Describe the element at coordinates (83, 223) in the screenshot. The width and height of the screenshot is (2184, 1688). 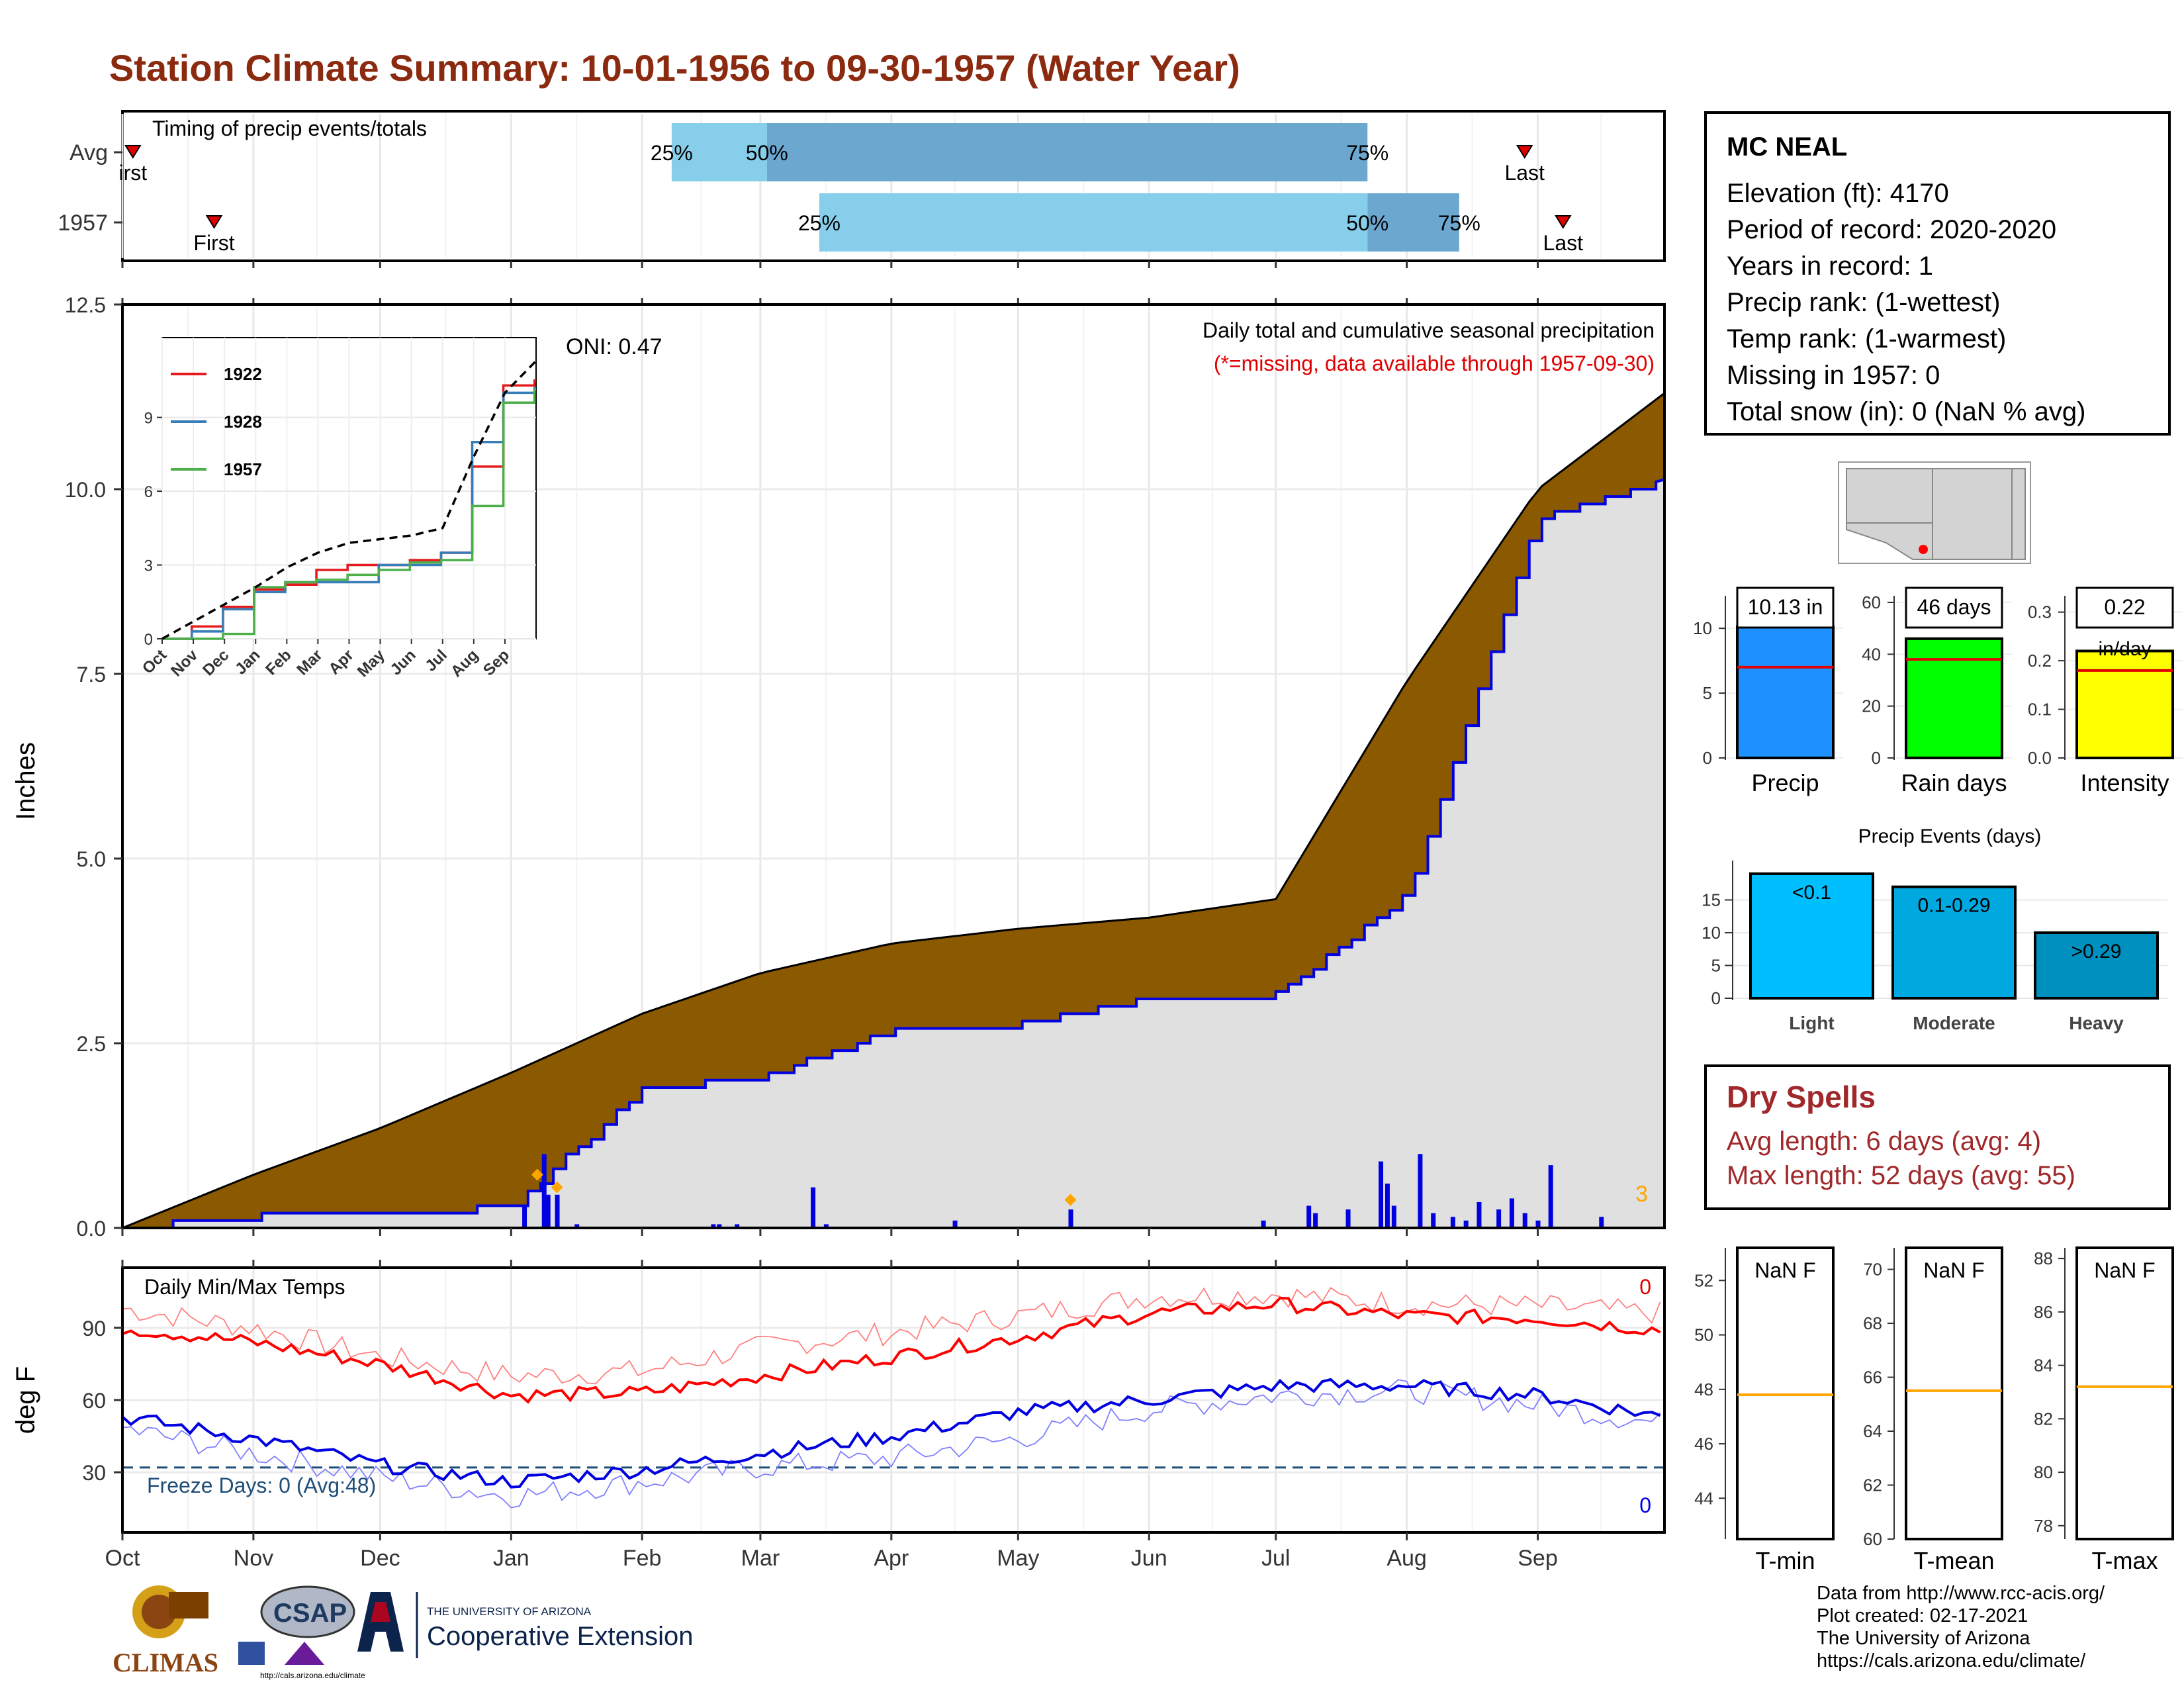
I see `timing-row-label: 1957` at that location.